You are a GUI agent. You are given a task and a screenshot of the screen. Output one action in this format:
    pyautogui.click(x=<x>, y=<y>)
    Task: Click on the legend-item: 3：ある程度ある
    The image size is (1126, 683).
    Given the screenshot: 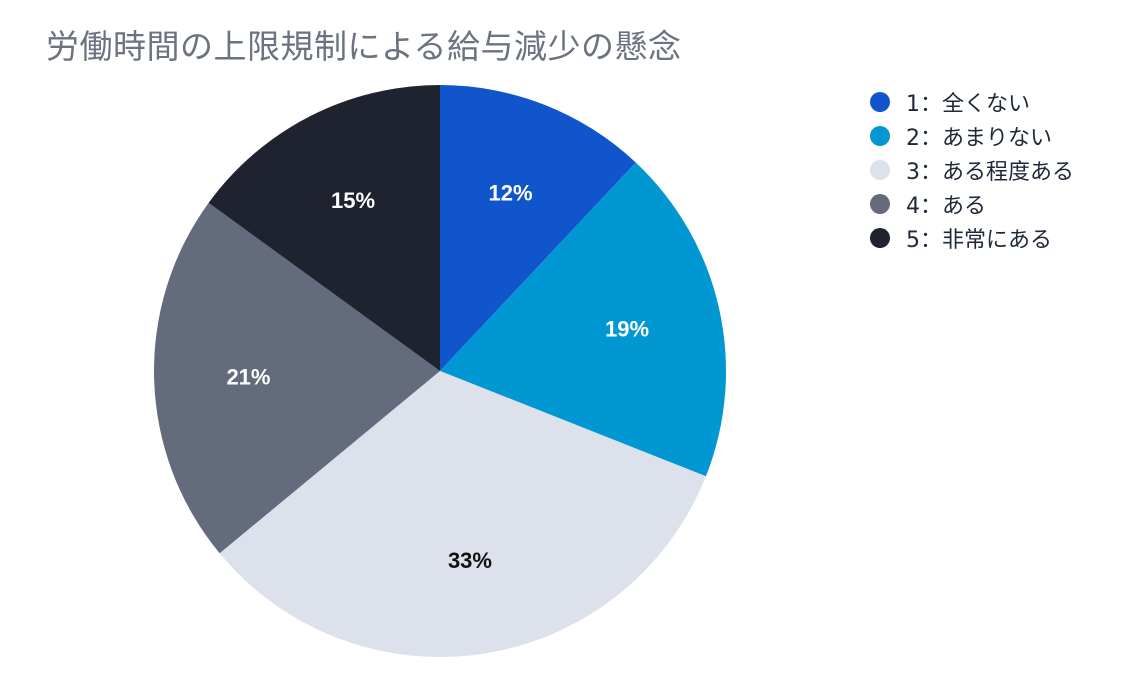 What is the action you would take?
    pyautogui.click(x=972, y=170)
    